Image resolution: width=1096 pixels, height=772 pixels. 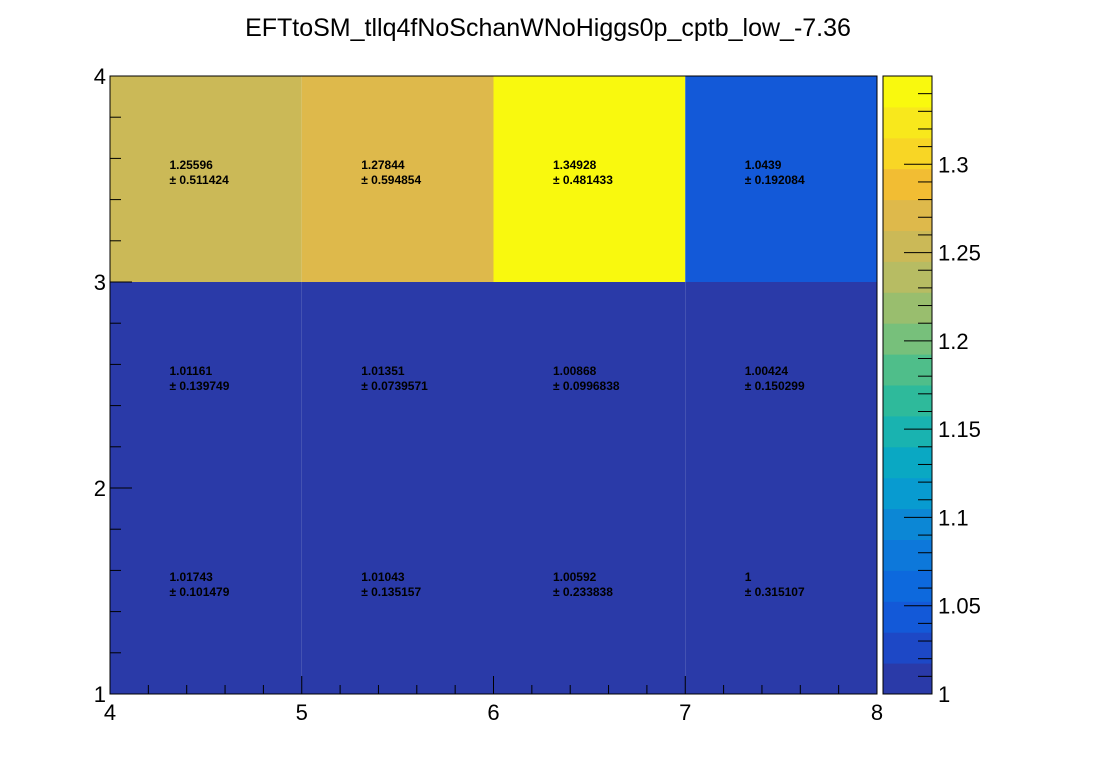 What do you see at coordinates (775, 386) in the screenshot?
I see `cell-error-label: ± 0.150299` at bounding box center [775, 386].